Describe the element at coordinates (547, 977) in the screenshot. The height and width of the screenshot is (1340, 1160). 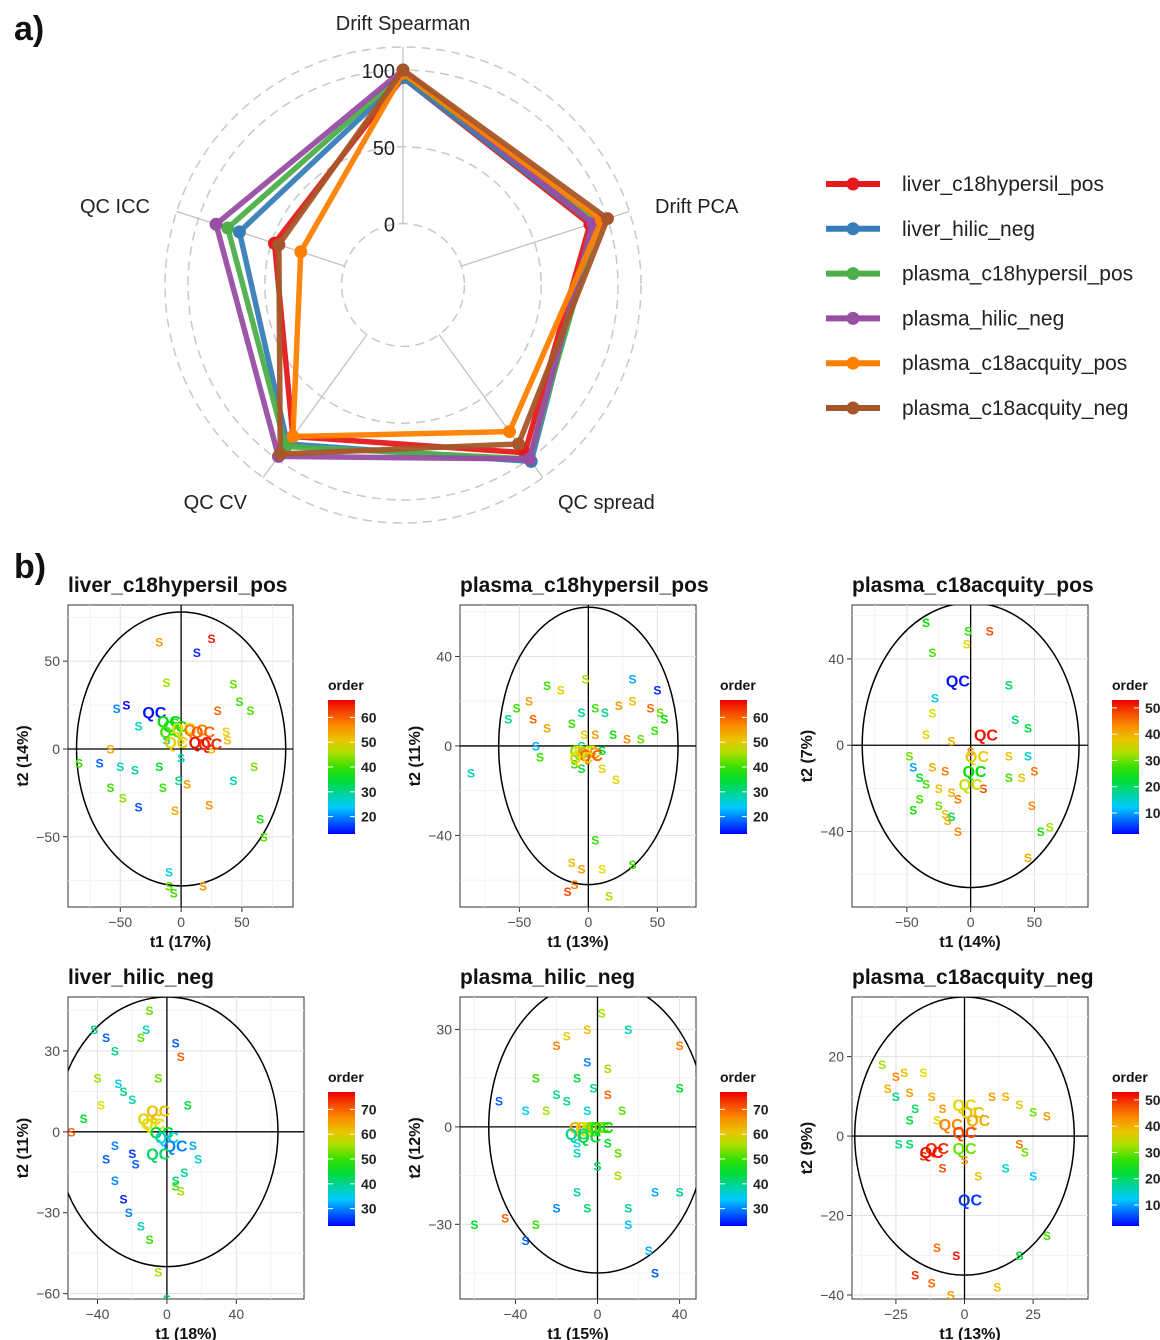
I see `plot-title: plasma_hilic_neg` at that location.